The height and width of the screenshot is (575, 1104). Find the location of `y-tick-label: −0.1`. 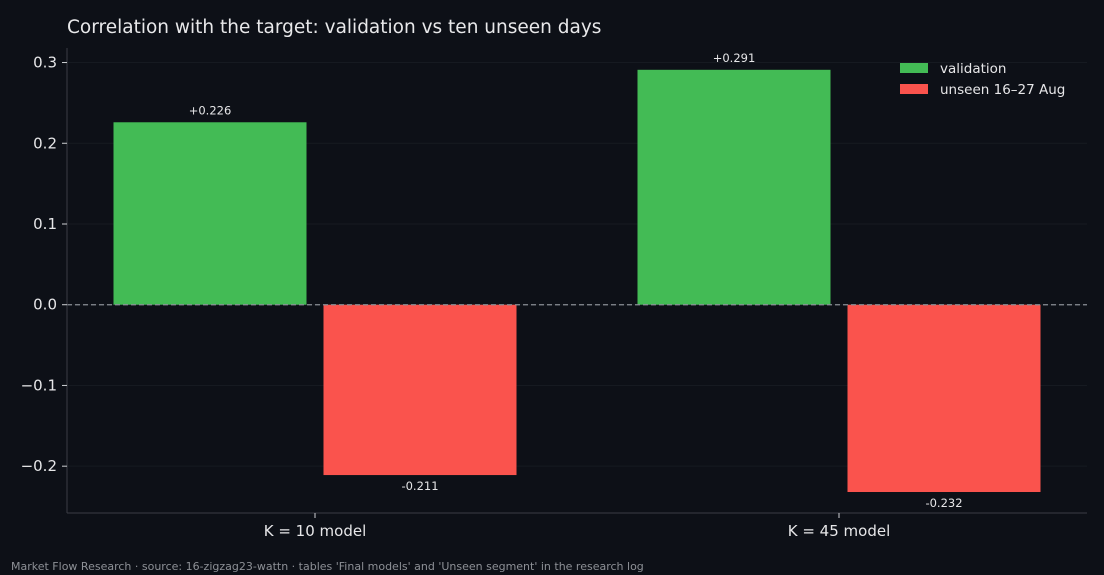

y-tick-label: −0.1 is located at coordinates (39, 385).